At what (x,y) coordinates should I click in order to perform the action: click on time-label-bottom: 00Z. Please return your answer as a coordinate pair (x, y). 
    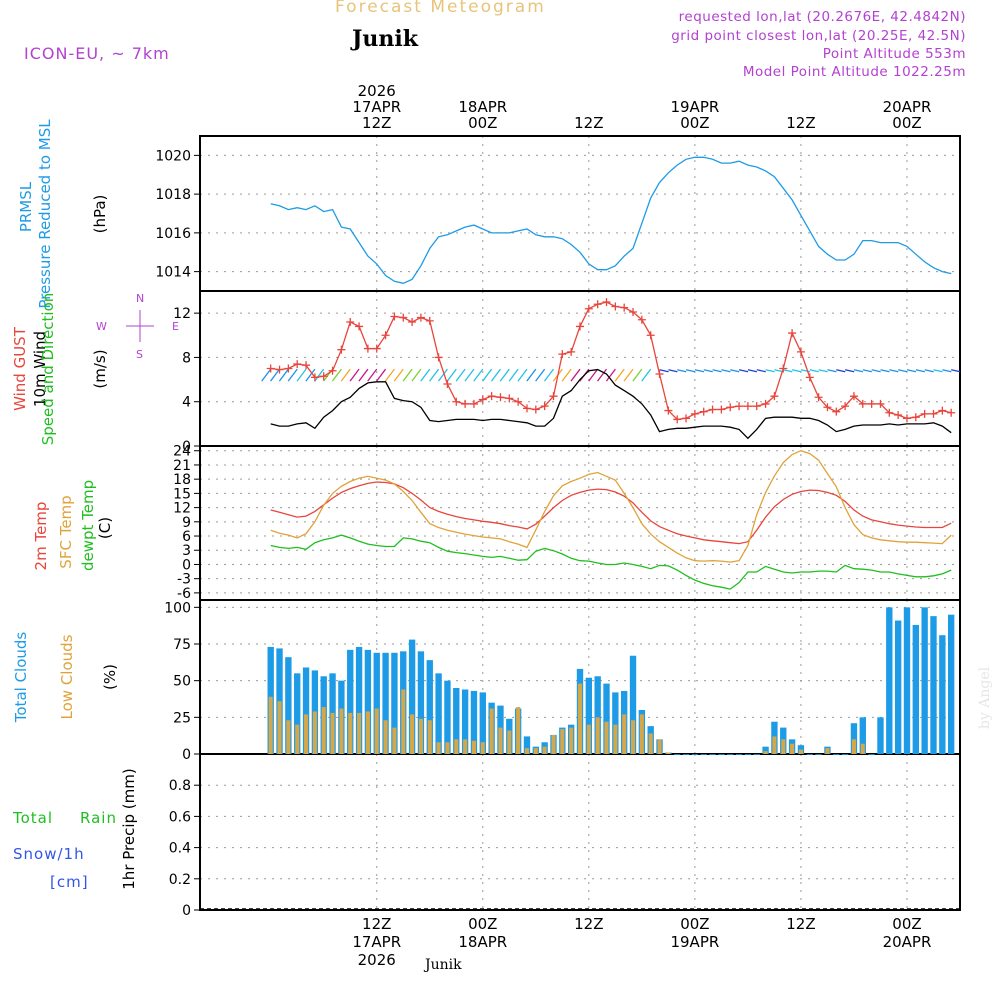
    Looking at the image, I should click on (482, 924).